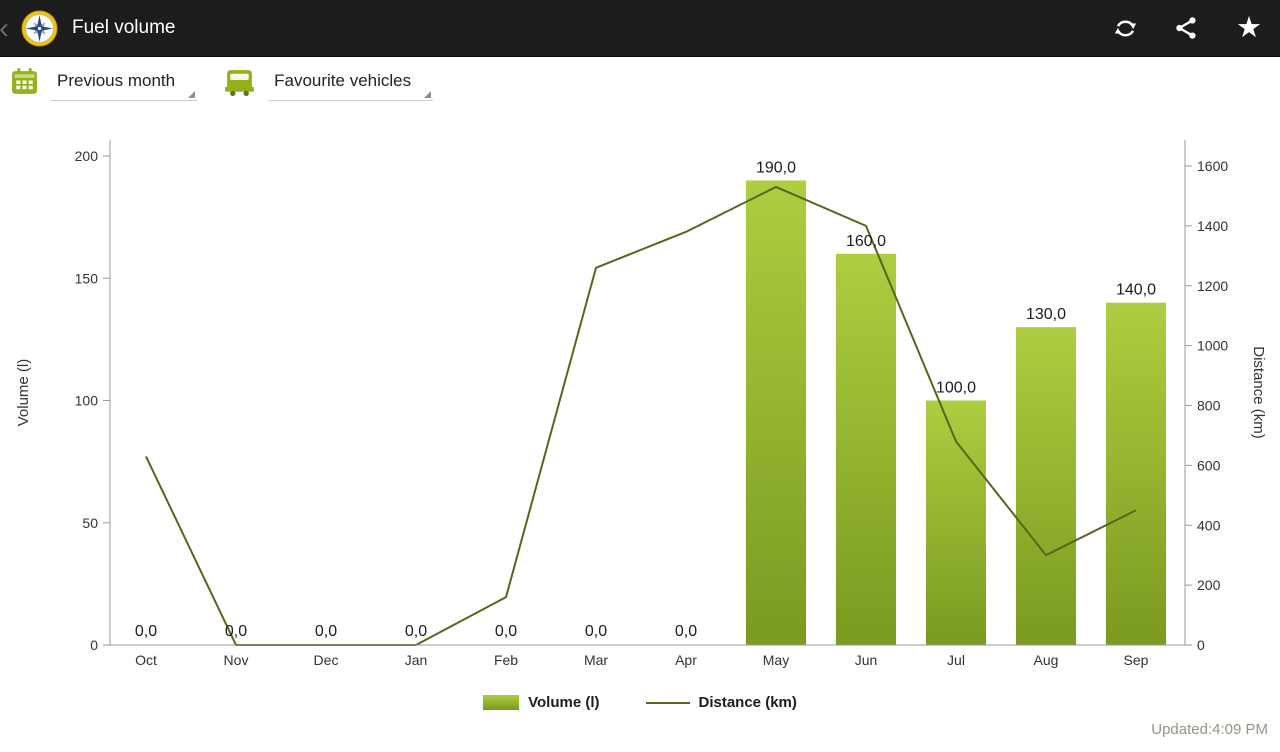 This screenshot has height=752, width=1280. I want to click on svg-text: Oct, so click(146, 660).